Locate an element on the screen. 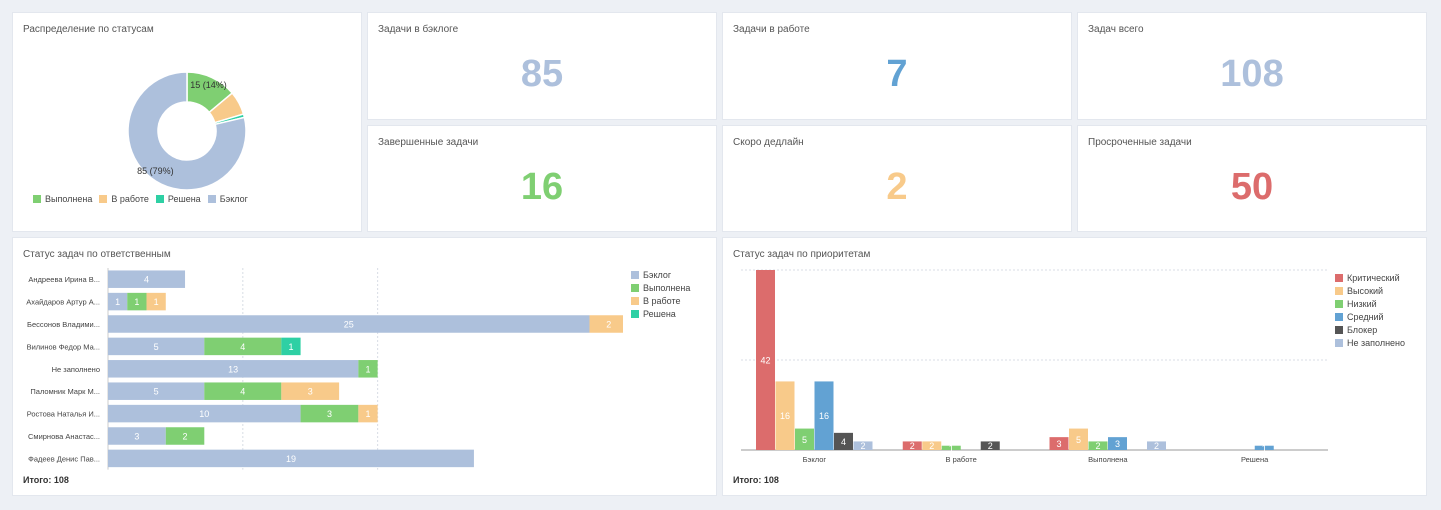 Image resolution: width=1441 pixels, height=510 pixels. legend-label: Бэклог is located at coordinates (657, 275).